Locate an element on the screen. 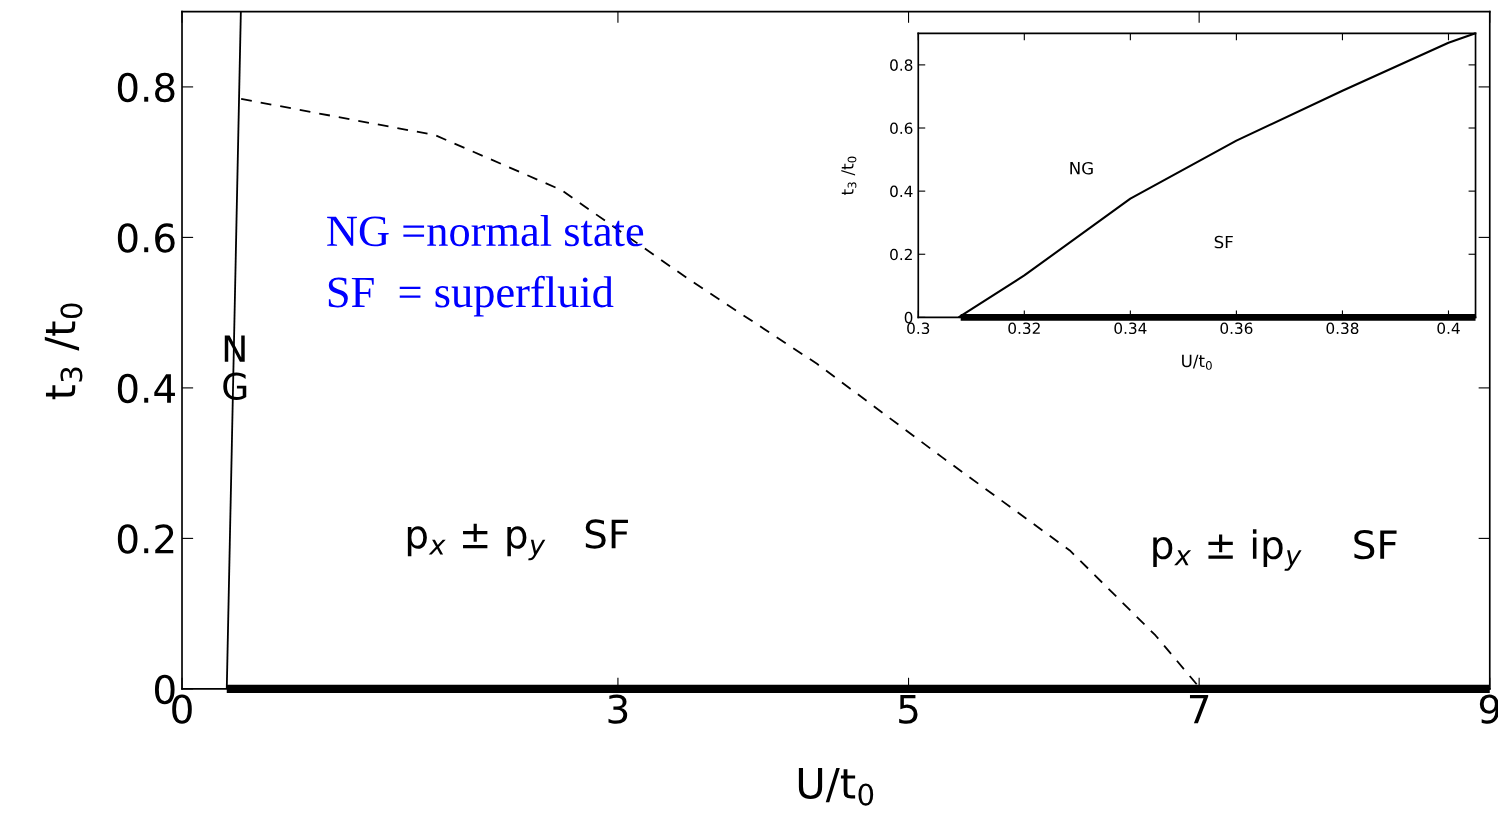 Image resolution: width=1498 pixels, height=833 pixels. y-tick-label: 0 is located at coordinates (908, 317).